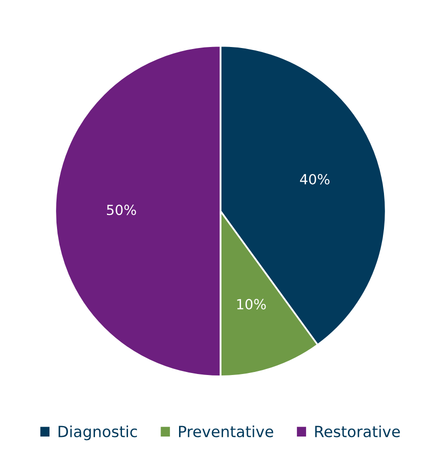 The image size is (441, 454). Describe the element at coordinates (315, 179) in the screenshot. I see `data-label: 40%` at that location.